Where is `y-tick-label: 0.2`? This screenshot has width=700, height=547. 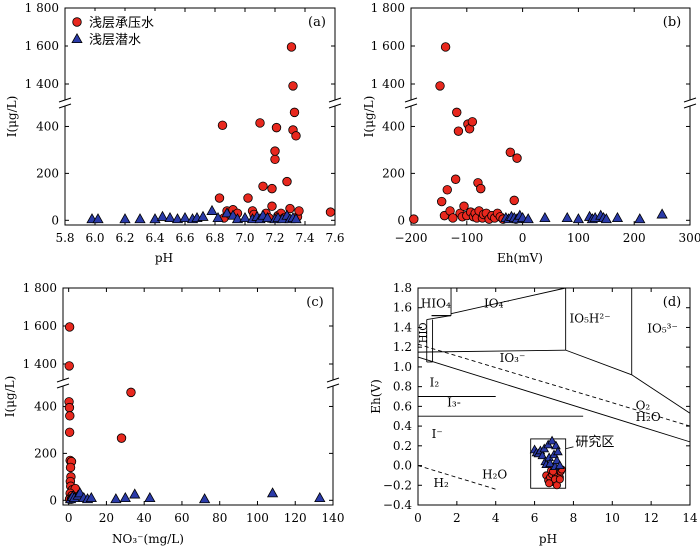 y-tick-label: 0.2 is located at coordinates (402, 446).